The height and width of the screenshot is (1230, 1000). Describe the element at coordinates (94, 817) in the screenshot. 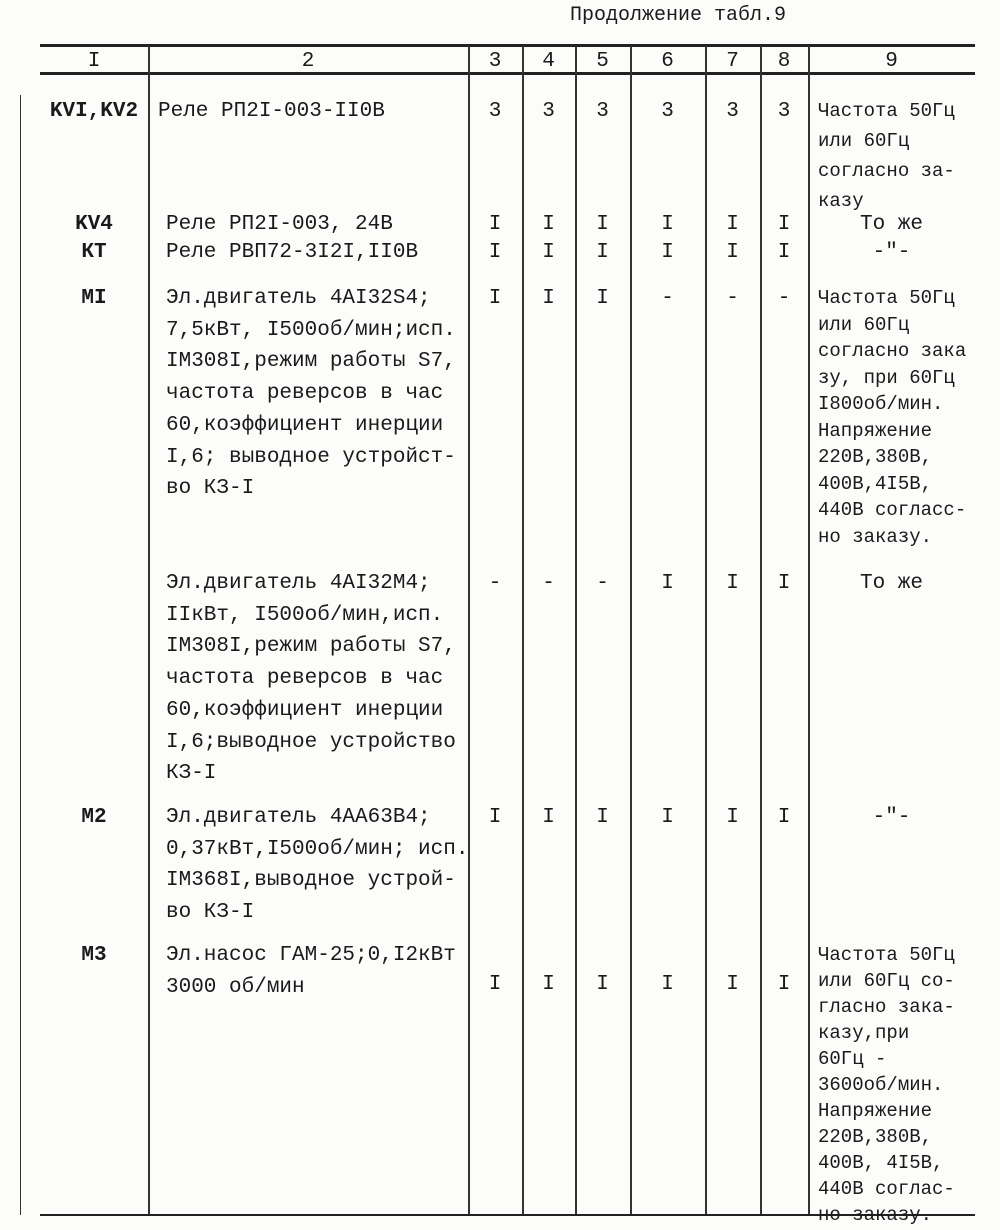

I see `row-position: М2` at that location.